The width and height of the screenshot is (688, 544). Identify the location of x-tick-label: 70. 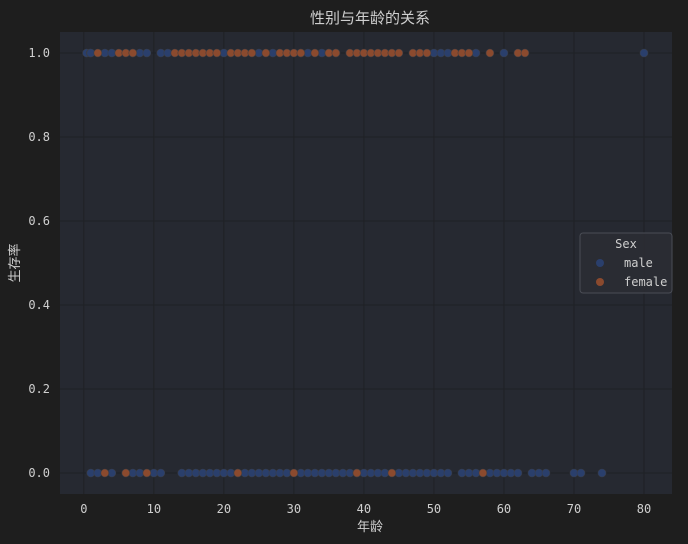
(574, 509).